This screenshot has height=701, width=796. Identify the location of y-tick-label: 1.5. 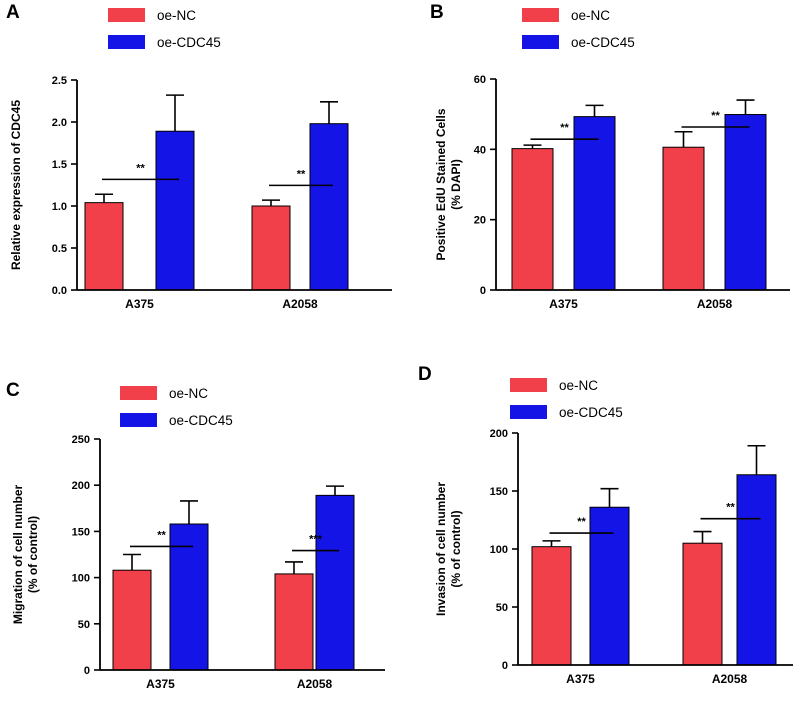
(59, 165).